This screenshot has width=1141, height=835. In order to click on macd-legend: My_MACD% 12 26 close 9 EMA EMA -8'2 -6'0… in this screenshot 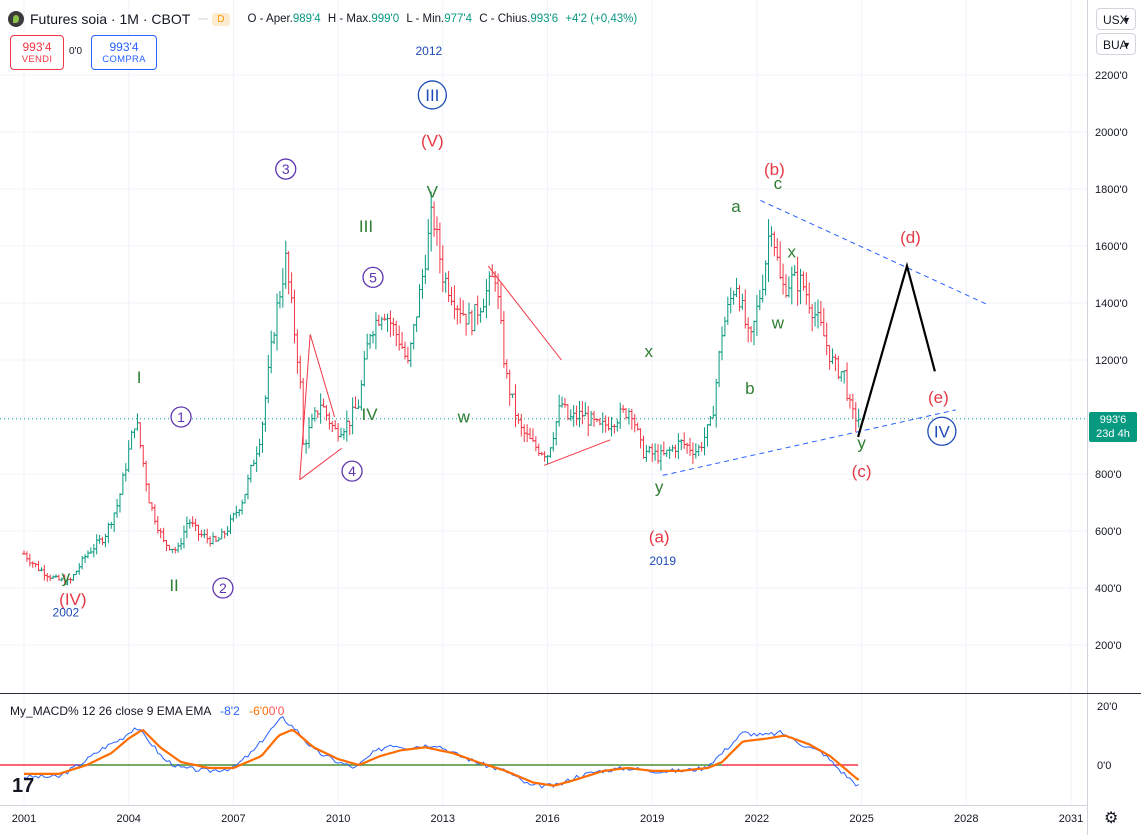, I will do `click(147, 711)`.